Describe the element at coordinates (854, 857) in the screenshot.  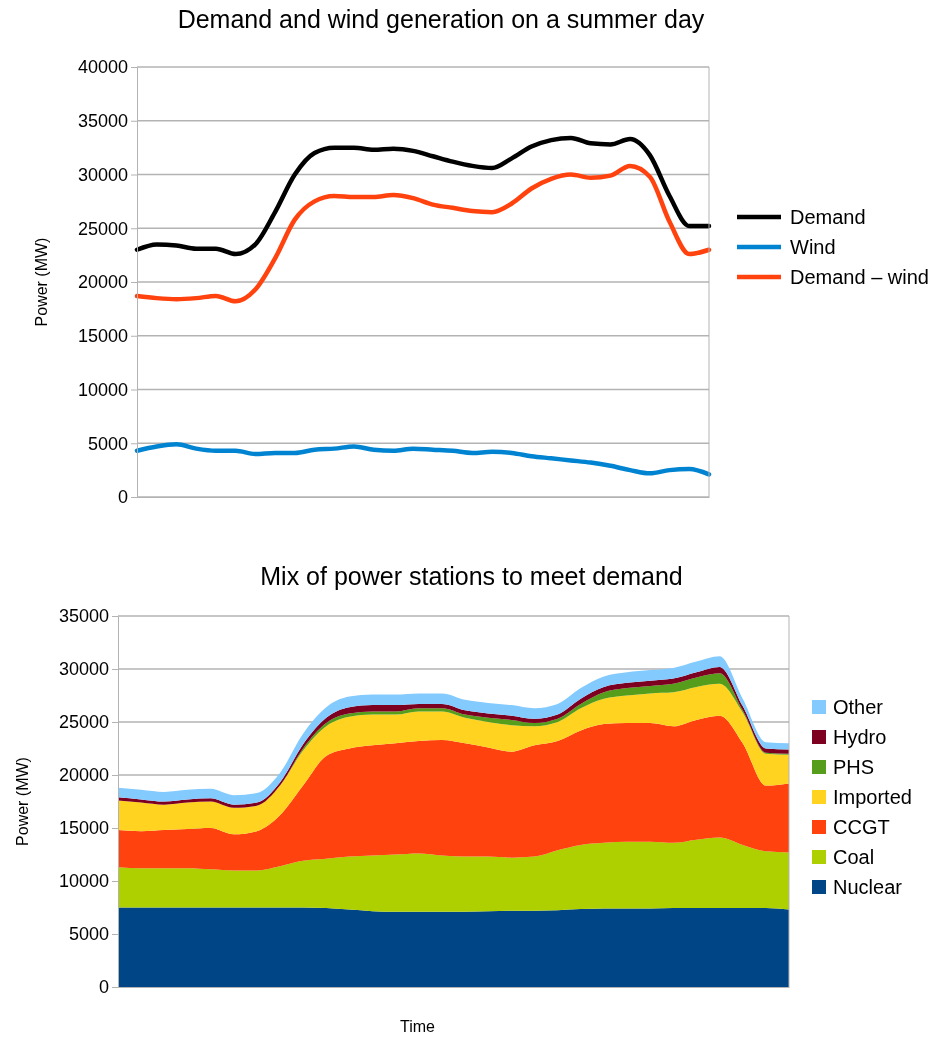
I see `legend-label: Coal` at that location.